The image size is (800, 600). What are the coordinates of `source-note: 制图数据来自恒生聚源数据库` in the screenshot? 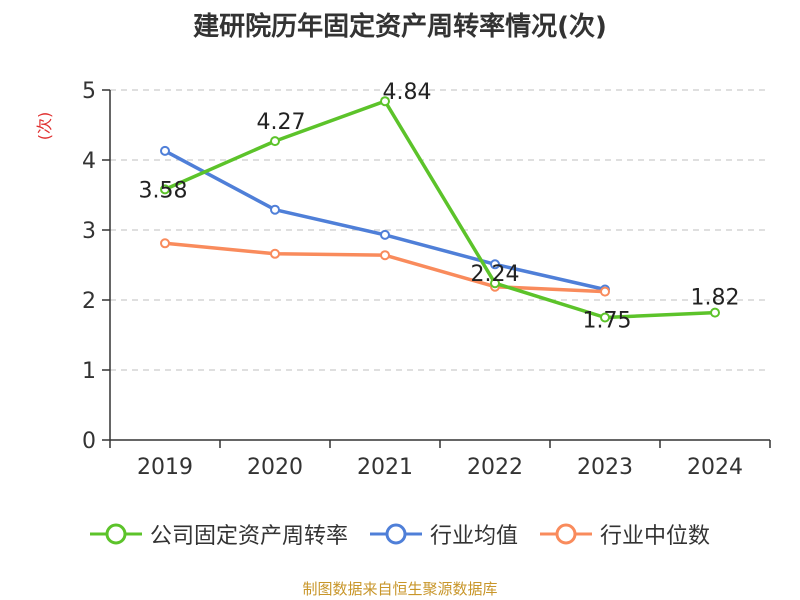 It's located at (400, 589).